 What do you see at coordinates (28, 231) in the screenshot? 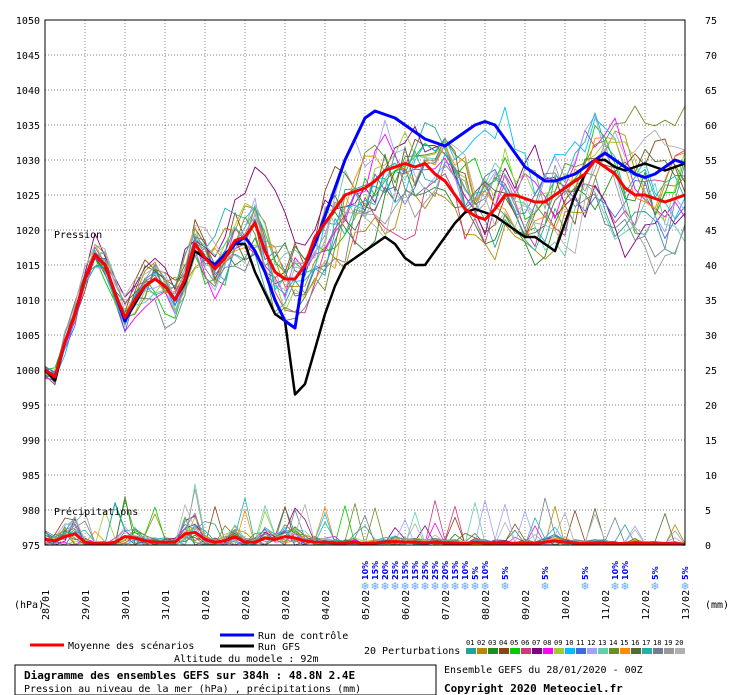
I see `left-tick-label: 1020` at bounding box center [28, 231].